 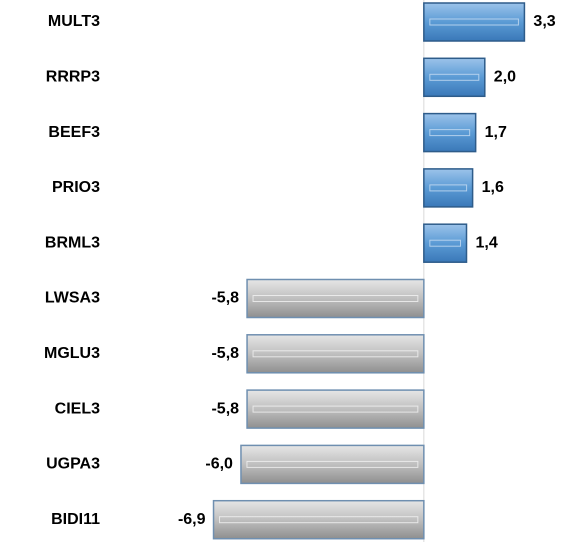 I want to click on category-label: BRML3, so click(x=72, y=242).